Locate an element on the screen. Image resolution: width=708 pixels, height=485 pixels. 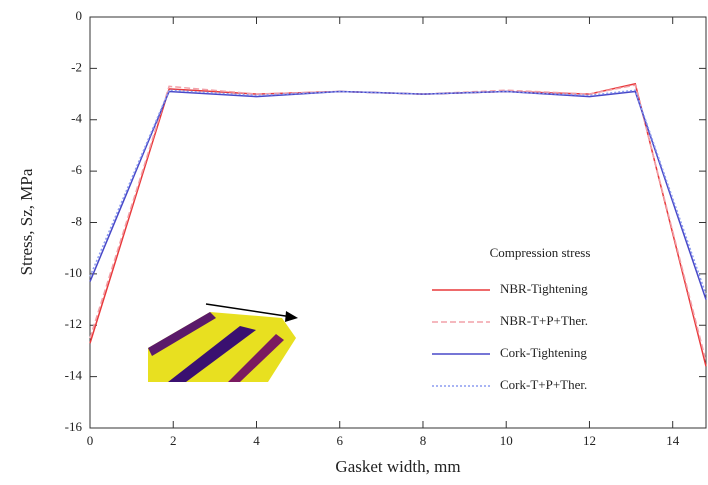
y-tick-label: -2 is located at coordinates (76, 66).